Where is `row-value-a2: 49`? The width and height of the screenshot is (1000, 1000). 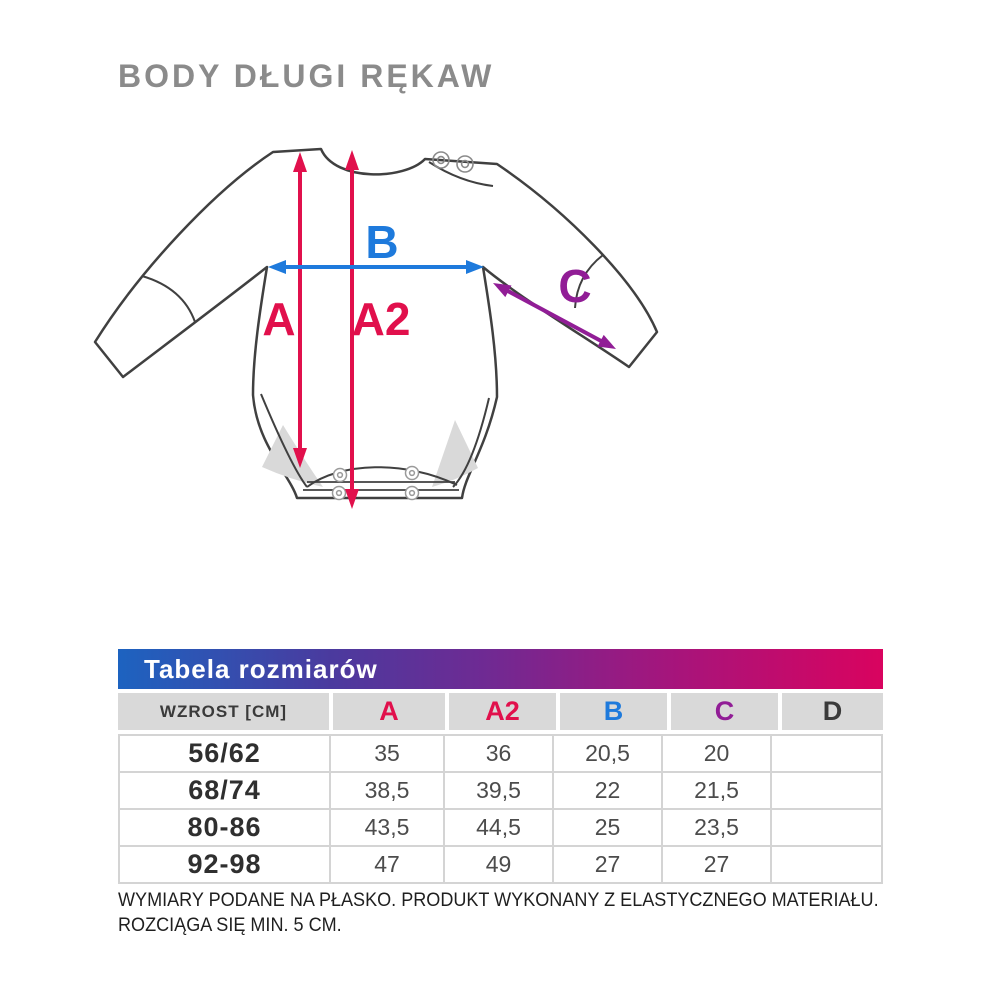 row-value-a2: 49 is located at coordinates (499, 864).